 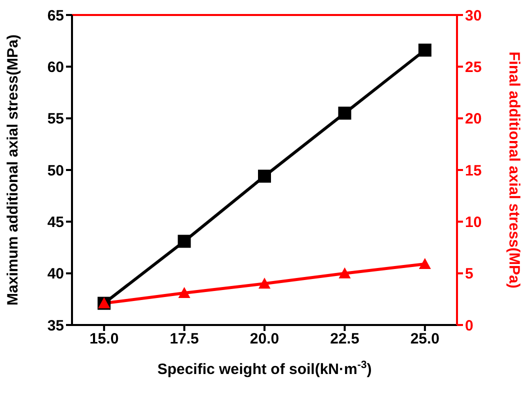 What do you see at coordinates (265, 339) in the screenshot?
I see `x-tick-label: 20.0` at bounding box center [265, 339].